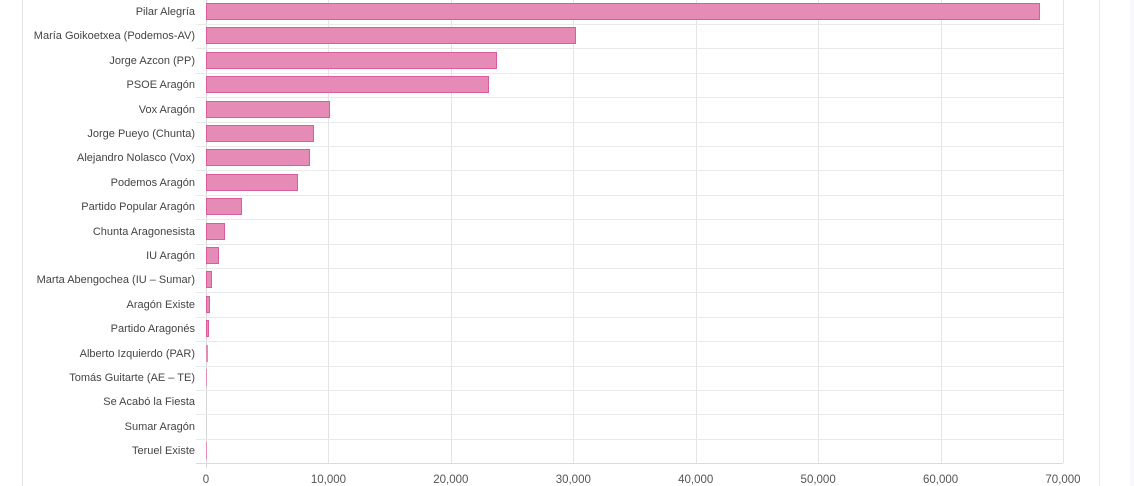 The image size is (1134, 486). What do you see at coordinates (166, 110) in the screenshot?
I see `category-label: Vox Aragón` at bounding box center [166, 110].